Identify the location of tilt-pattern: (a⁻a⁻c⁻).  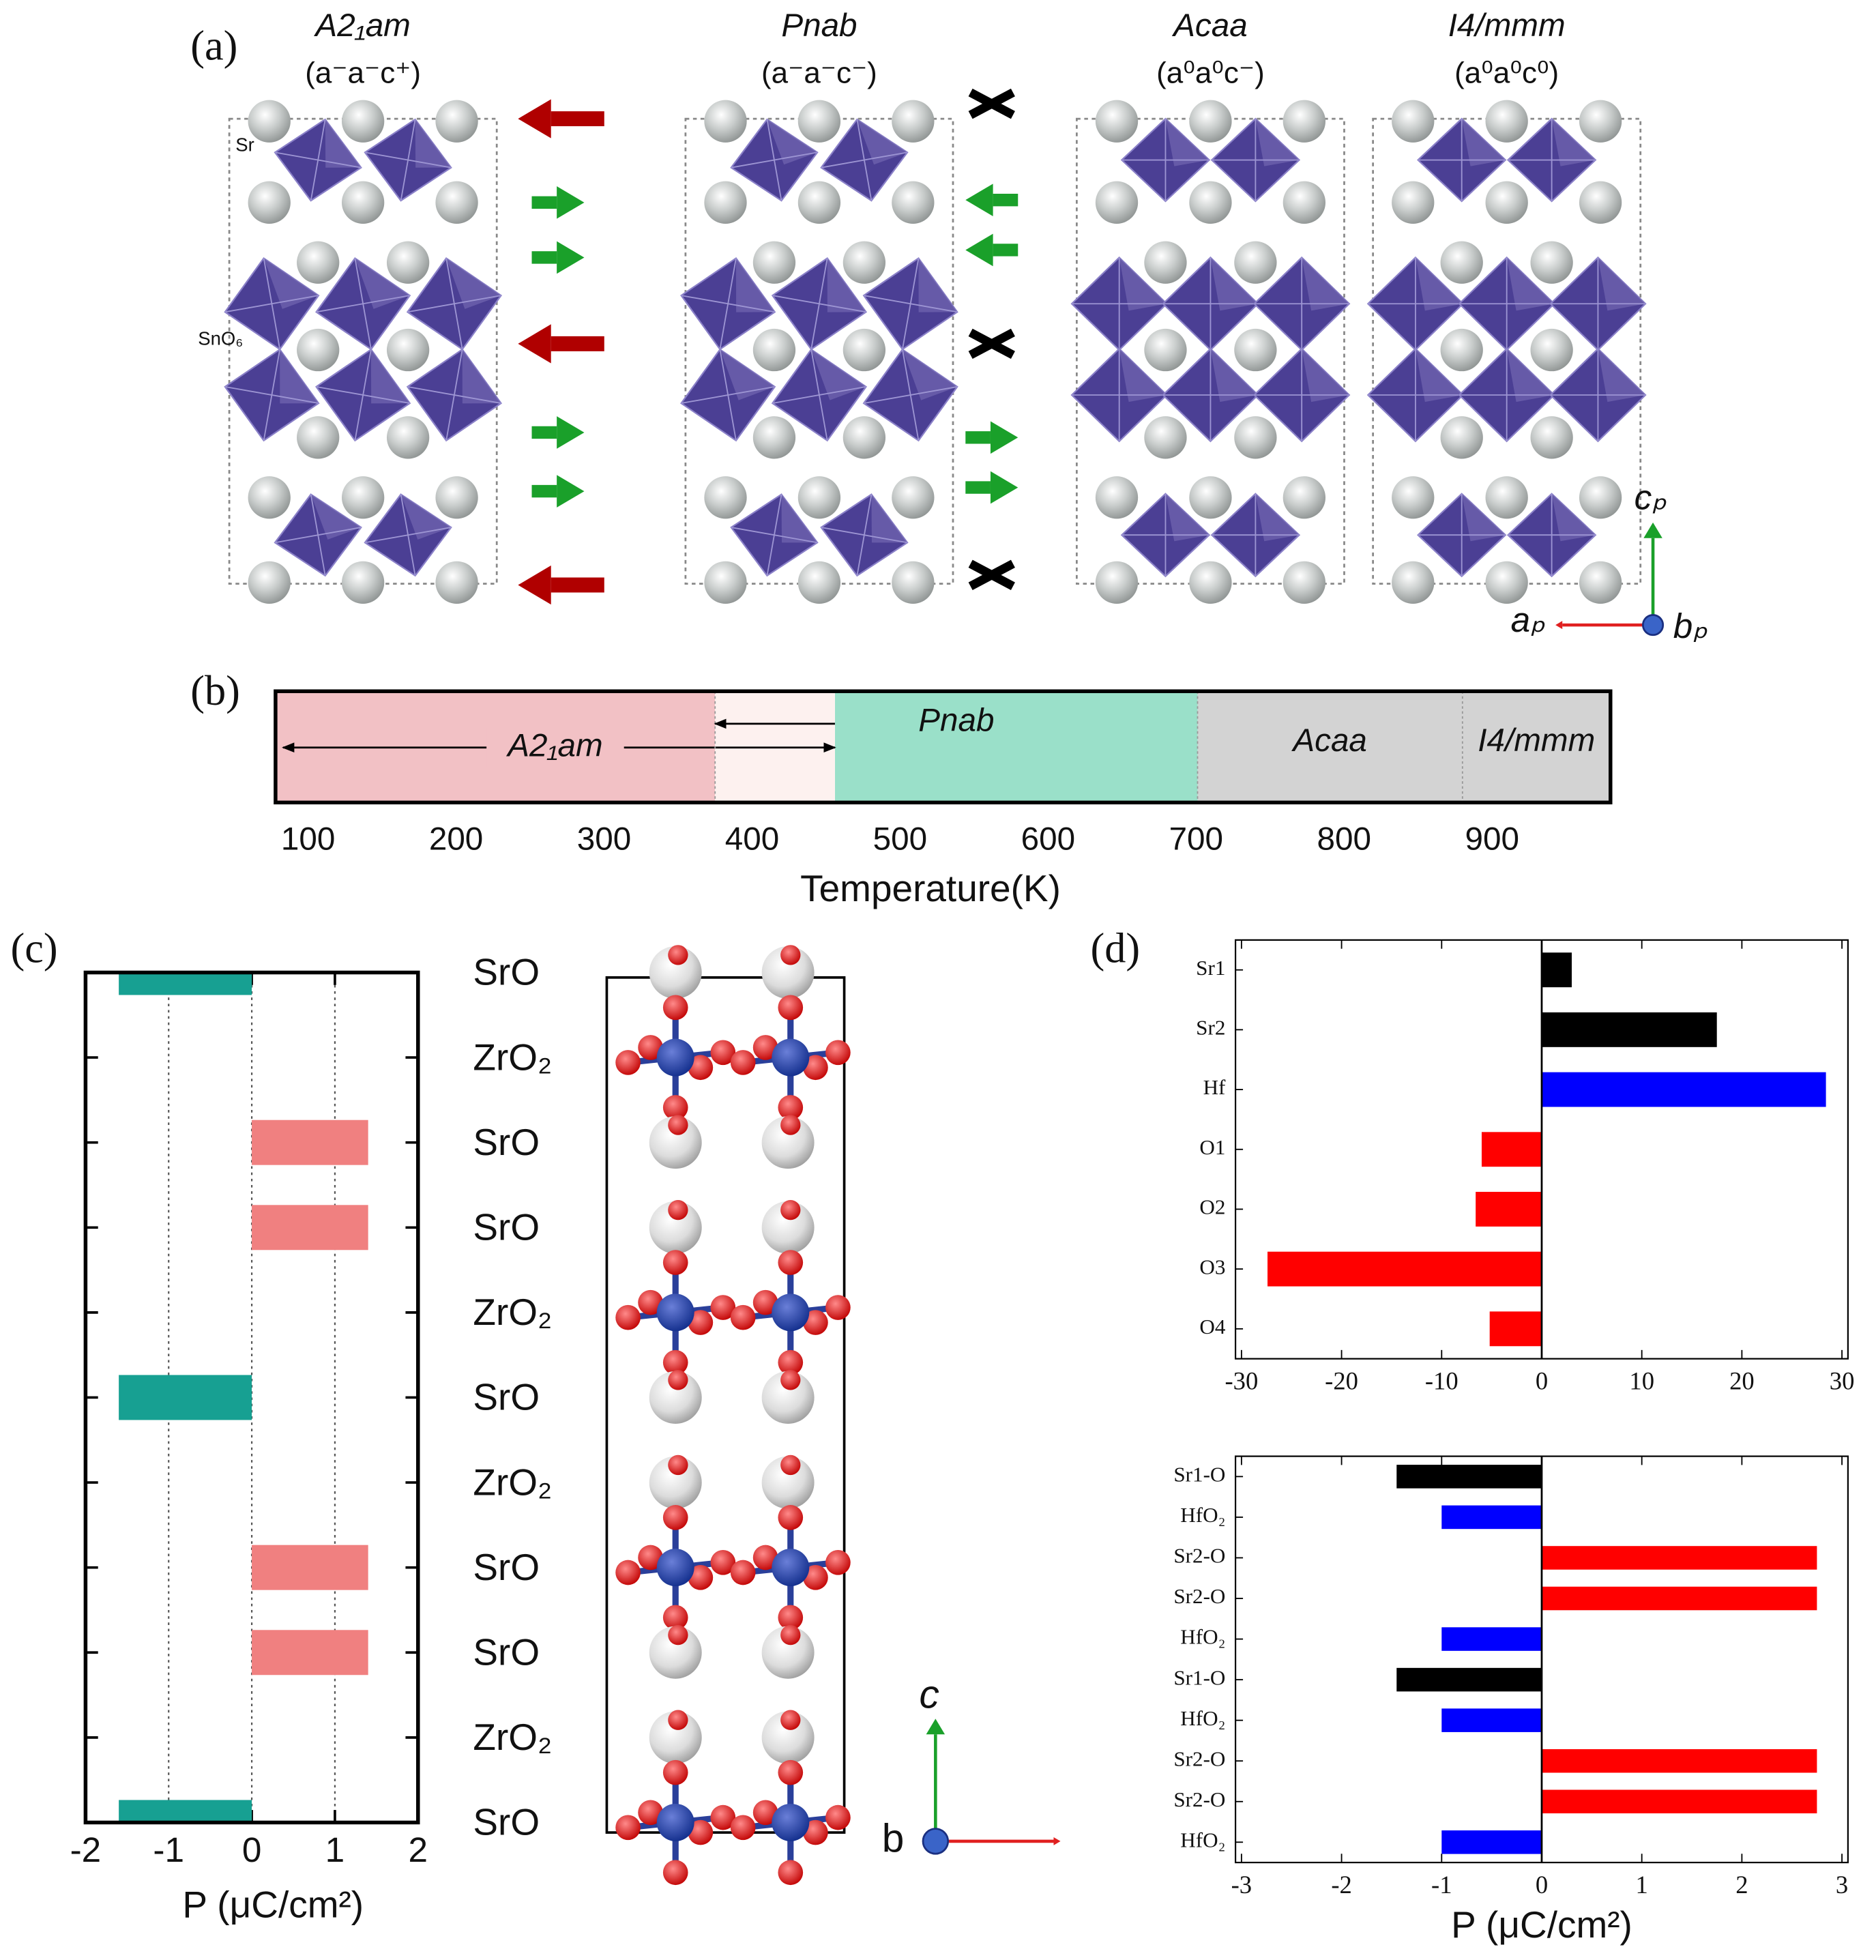
(819, 74).